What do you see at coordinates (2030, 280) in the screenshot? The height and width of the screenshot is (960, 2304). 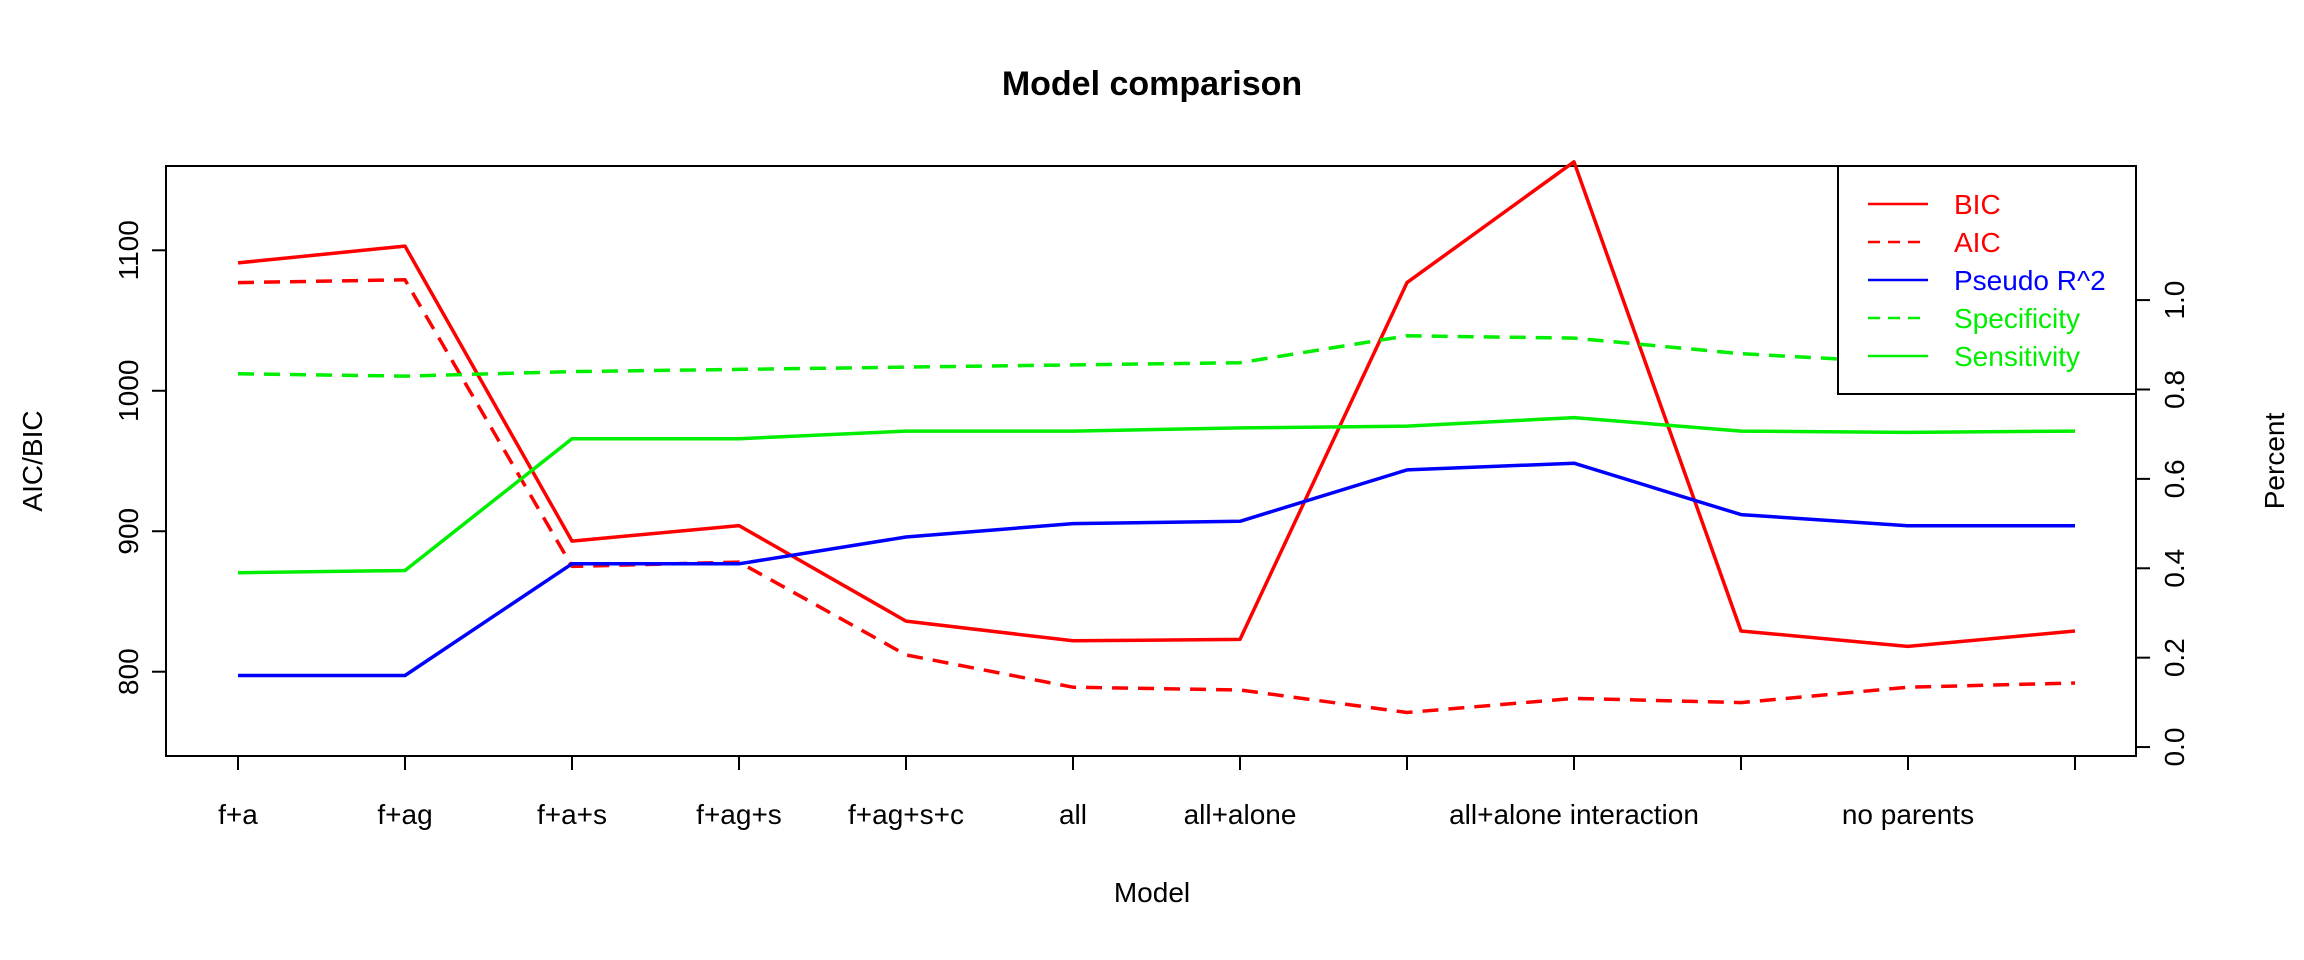 I see `legend-entry-label: Pseudo R^2` at bounding box center [2030, 280].